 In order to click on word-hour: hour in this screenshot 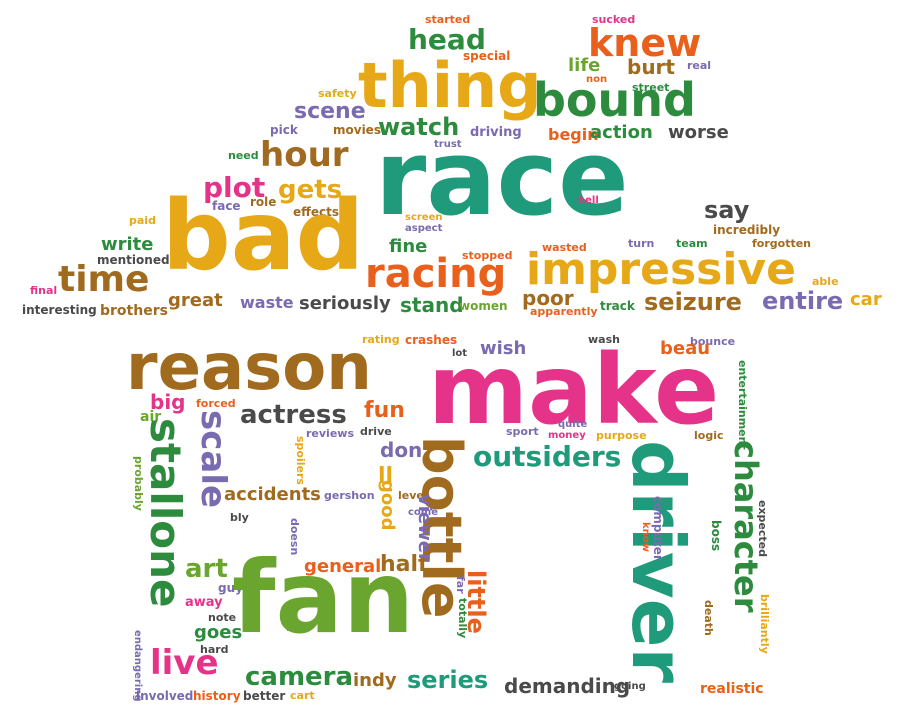, I will do `click(304, 155)`.